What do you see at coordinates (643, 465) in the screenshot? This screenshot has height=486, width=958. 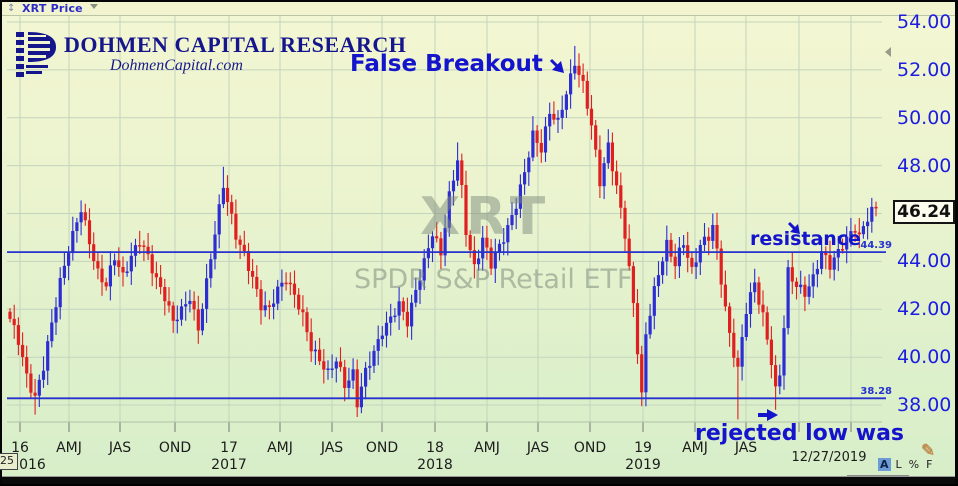 I see `year-label: 2019` at bounding box center [643, 465].